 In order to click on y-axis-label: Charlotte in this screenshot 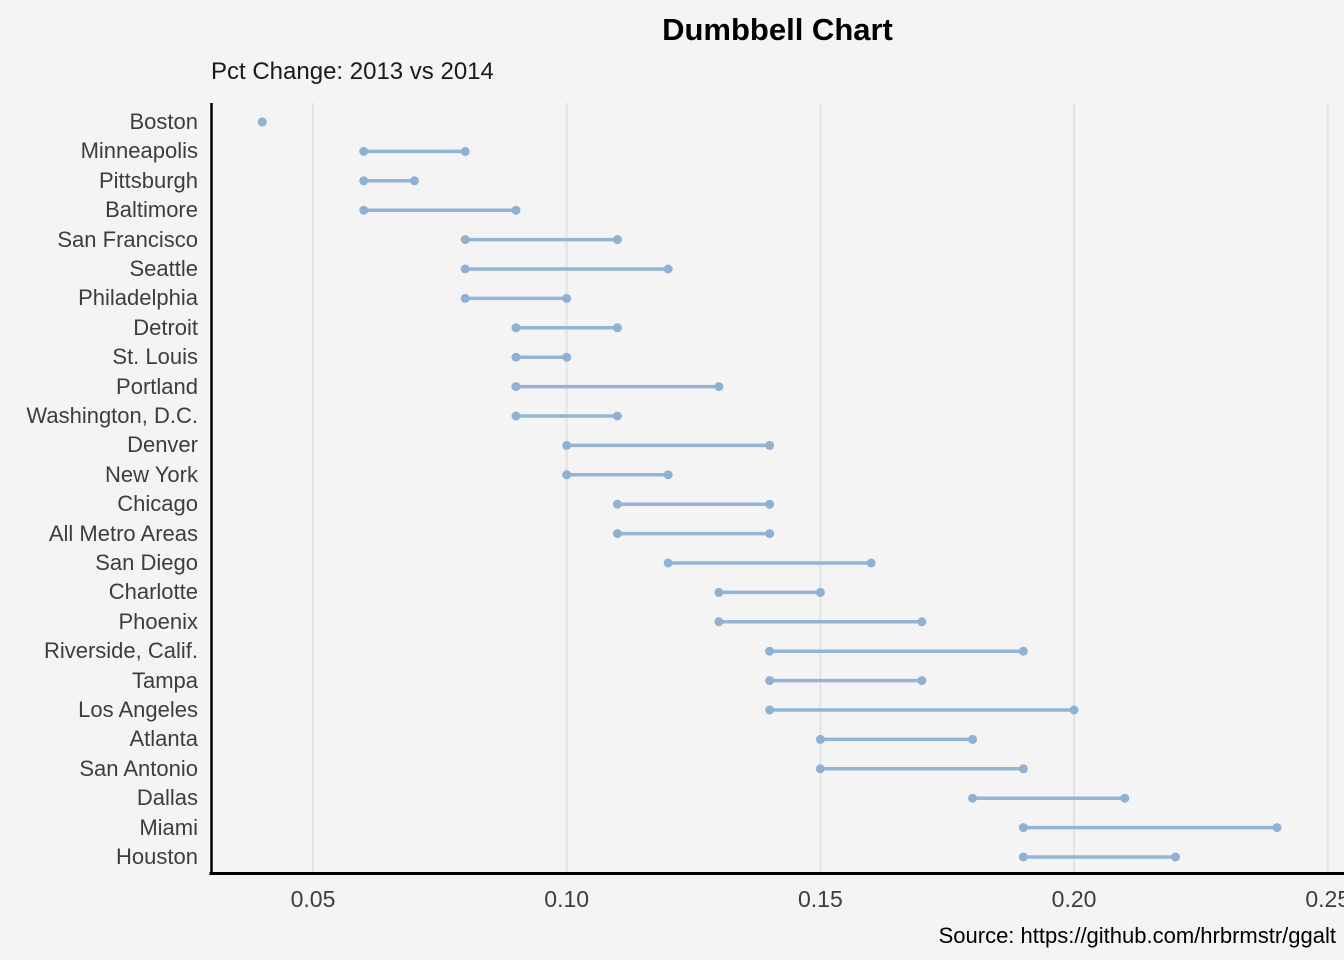, I will do `click(153, 592)`.